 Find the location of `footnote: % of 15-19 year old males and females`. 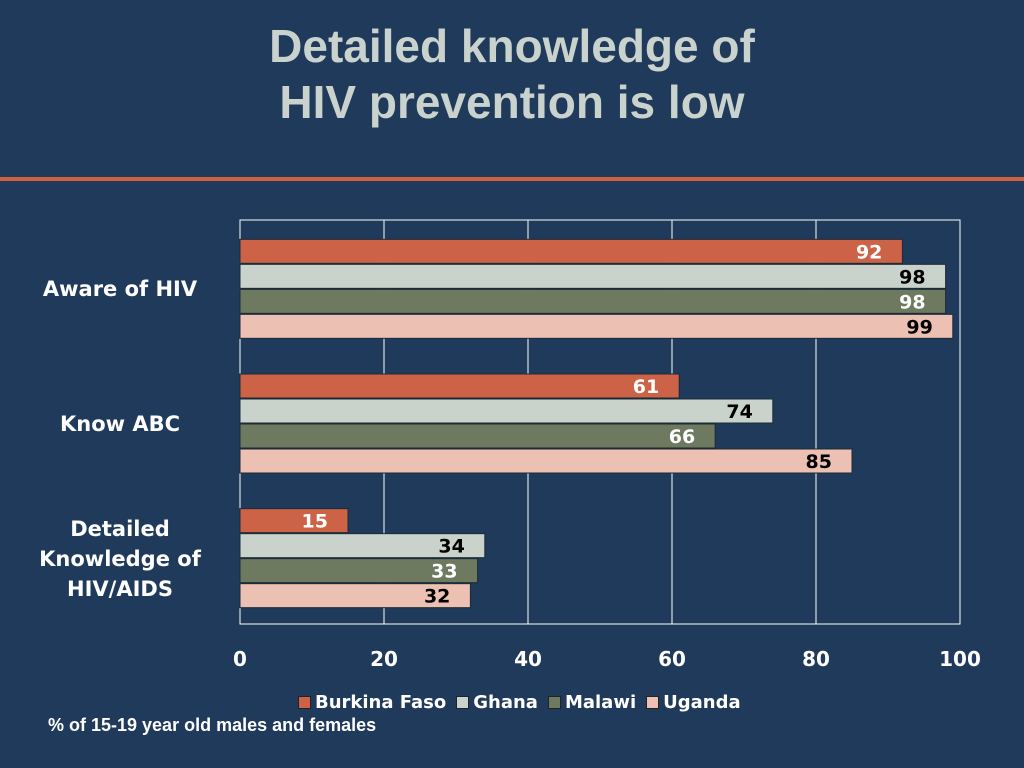

footnote: % of 15-19 year old males and females is located at coordinates (212, 725).